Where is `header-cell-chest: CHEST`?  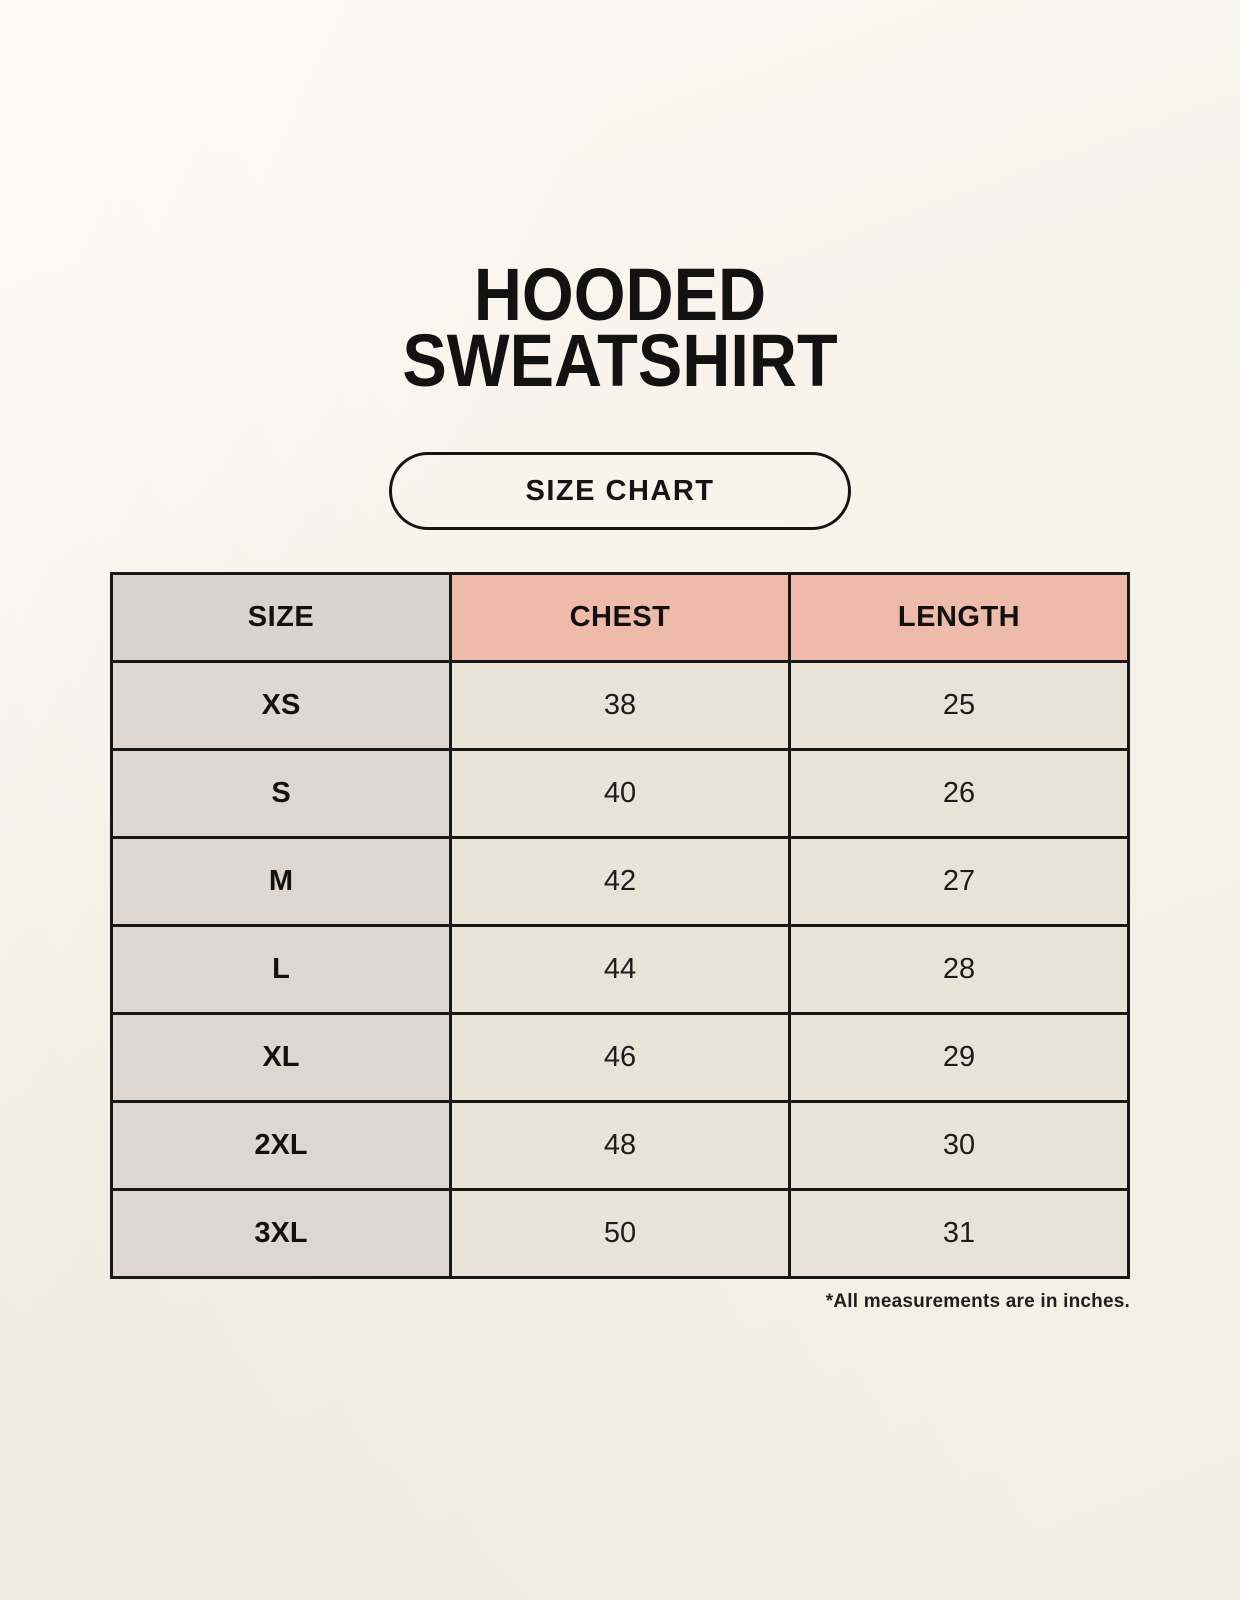
header-cell-chest: CHEST is located at coordinates (620, 617).